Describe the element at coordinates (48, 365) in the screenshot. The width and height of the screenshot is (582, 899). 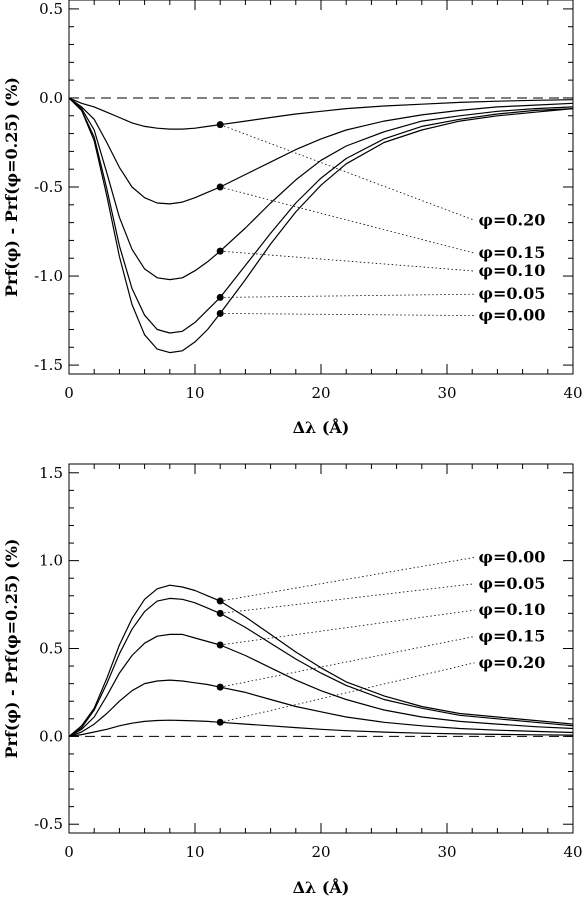
I see `y-tick-label: -1.5` at that location.